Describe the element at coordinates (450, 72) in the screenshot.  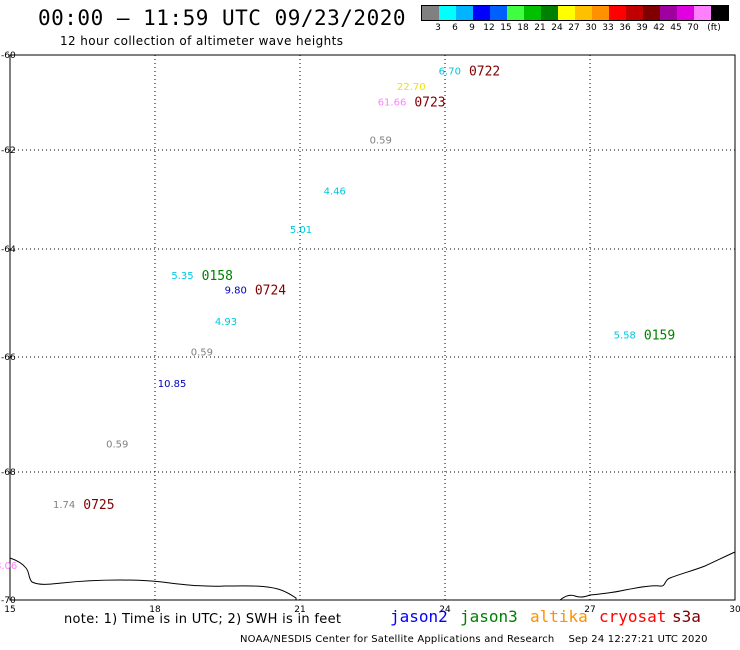
I see `wave-height-label: 6.70` at that location.